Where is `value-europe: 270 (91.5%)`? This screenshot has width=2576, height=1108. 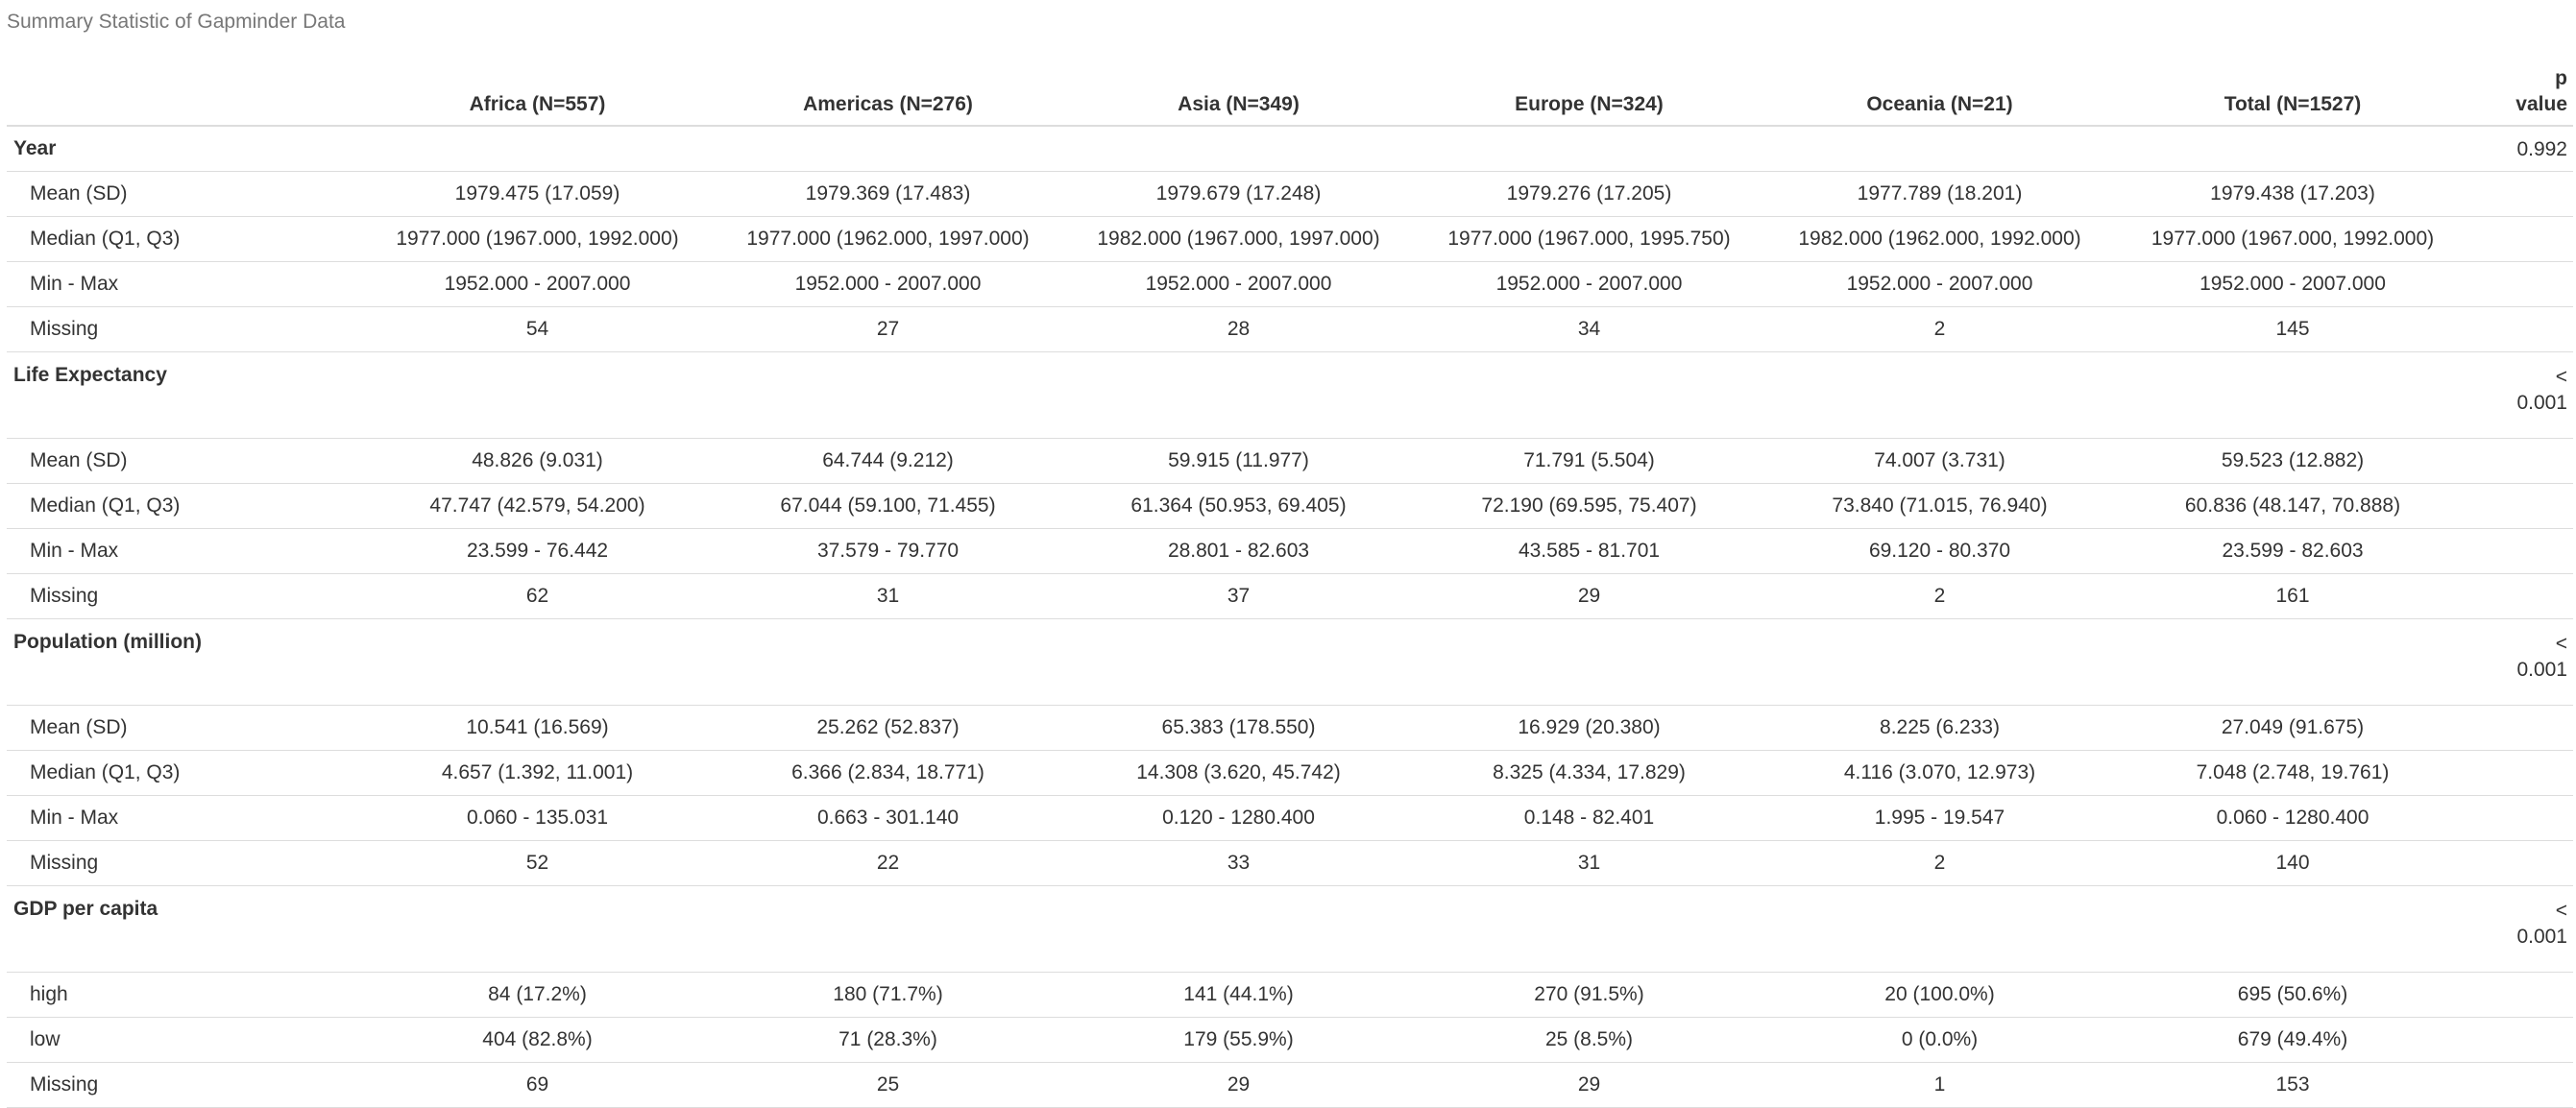
value-europe: 270 (91.5%) is located at coordinates (1589, 995).